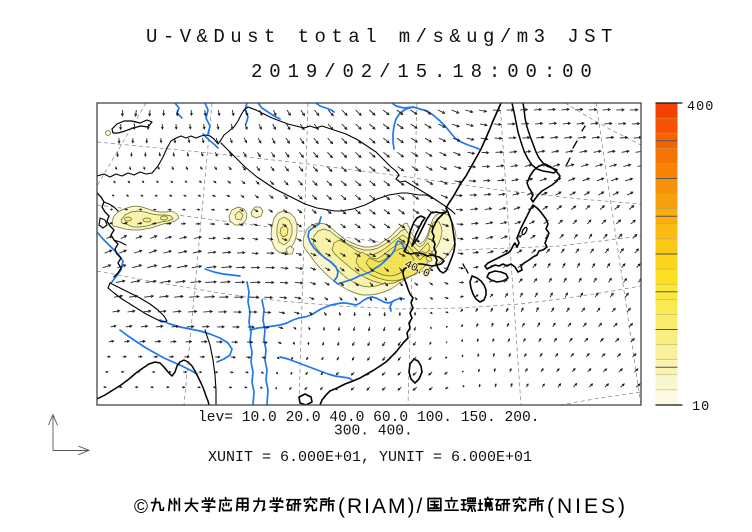 The width and height of the screenshot is (752, 532). I want to click on svg-text: (RIAM)/, so click(381, 506).